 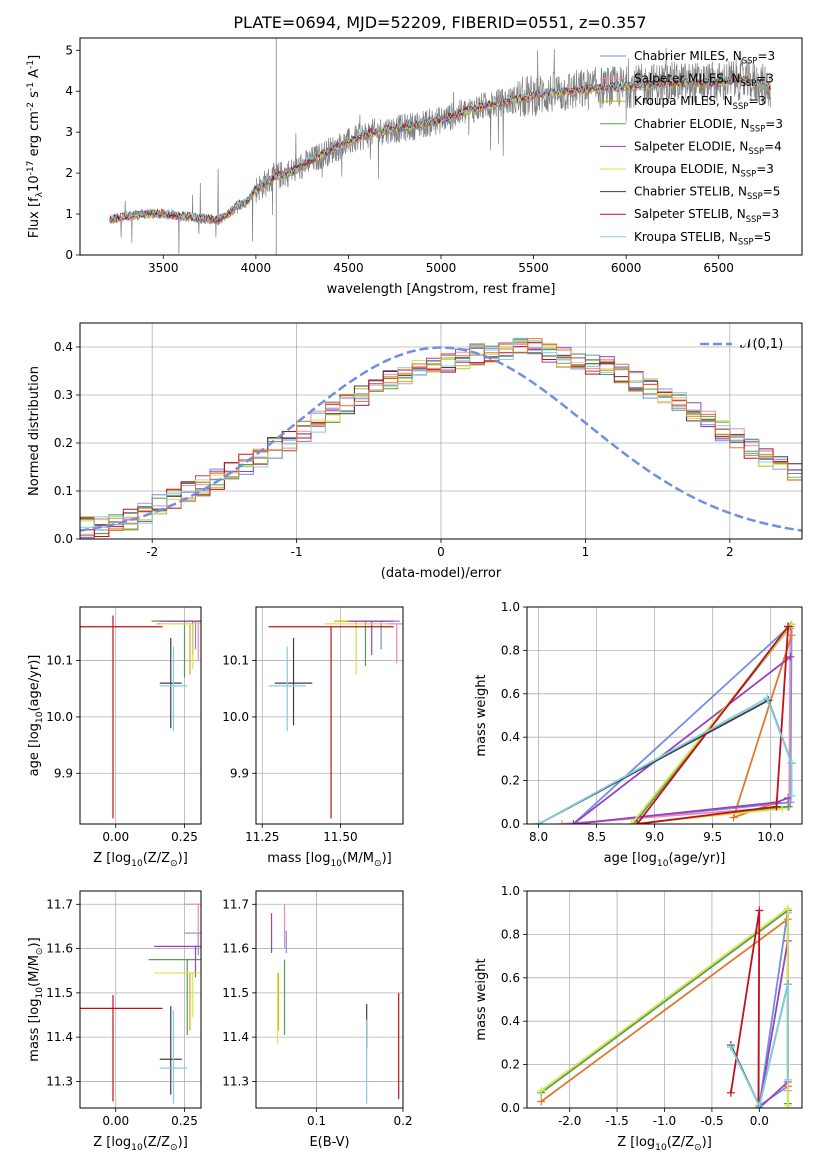 What do you see at coordinates (664, 1144) in the screenshot?
I see `x-axis-label: Z [log10​(Z/Z⊙​)]` at bounding box center [664, 1144].